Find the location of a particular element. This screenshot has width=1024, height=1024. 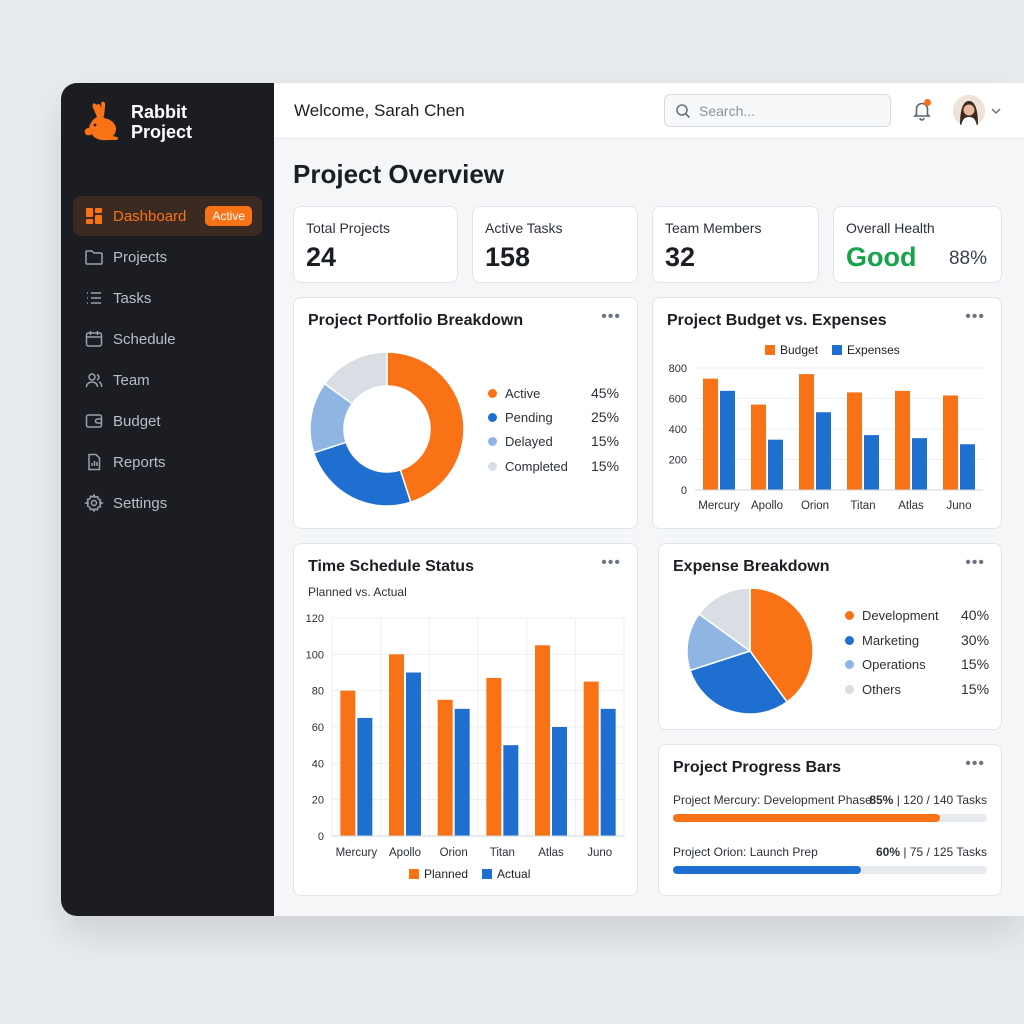

progress-stat: 85% | 120 / 140 Tasks is located at coordinates (928, 800).